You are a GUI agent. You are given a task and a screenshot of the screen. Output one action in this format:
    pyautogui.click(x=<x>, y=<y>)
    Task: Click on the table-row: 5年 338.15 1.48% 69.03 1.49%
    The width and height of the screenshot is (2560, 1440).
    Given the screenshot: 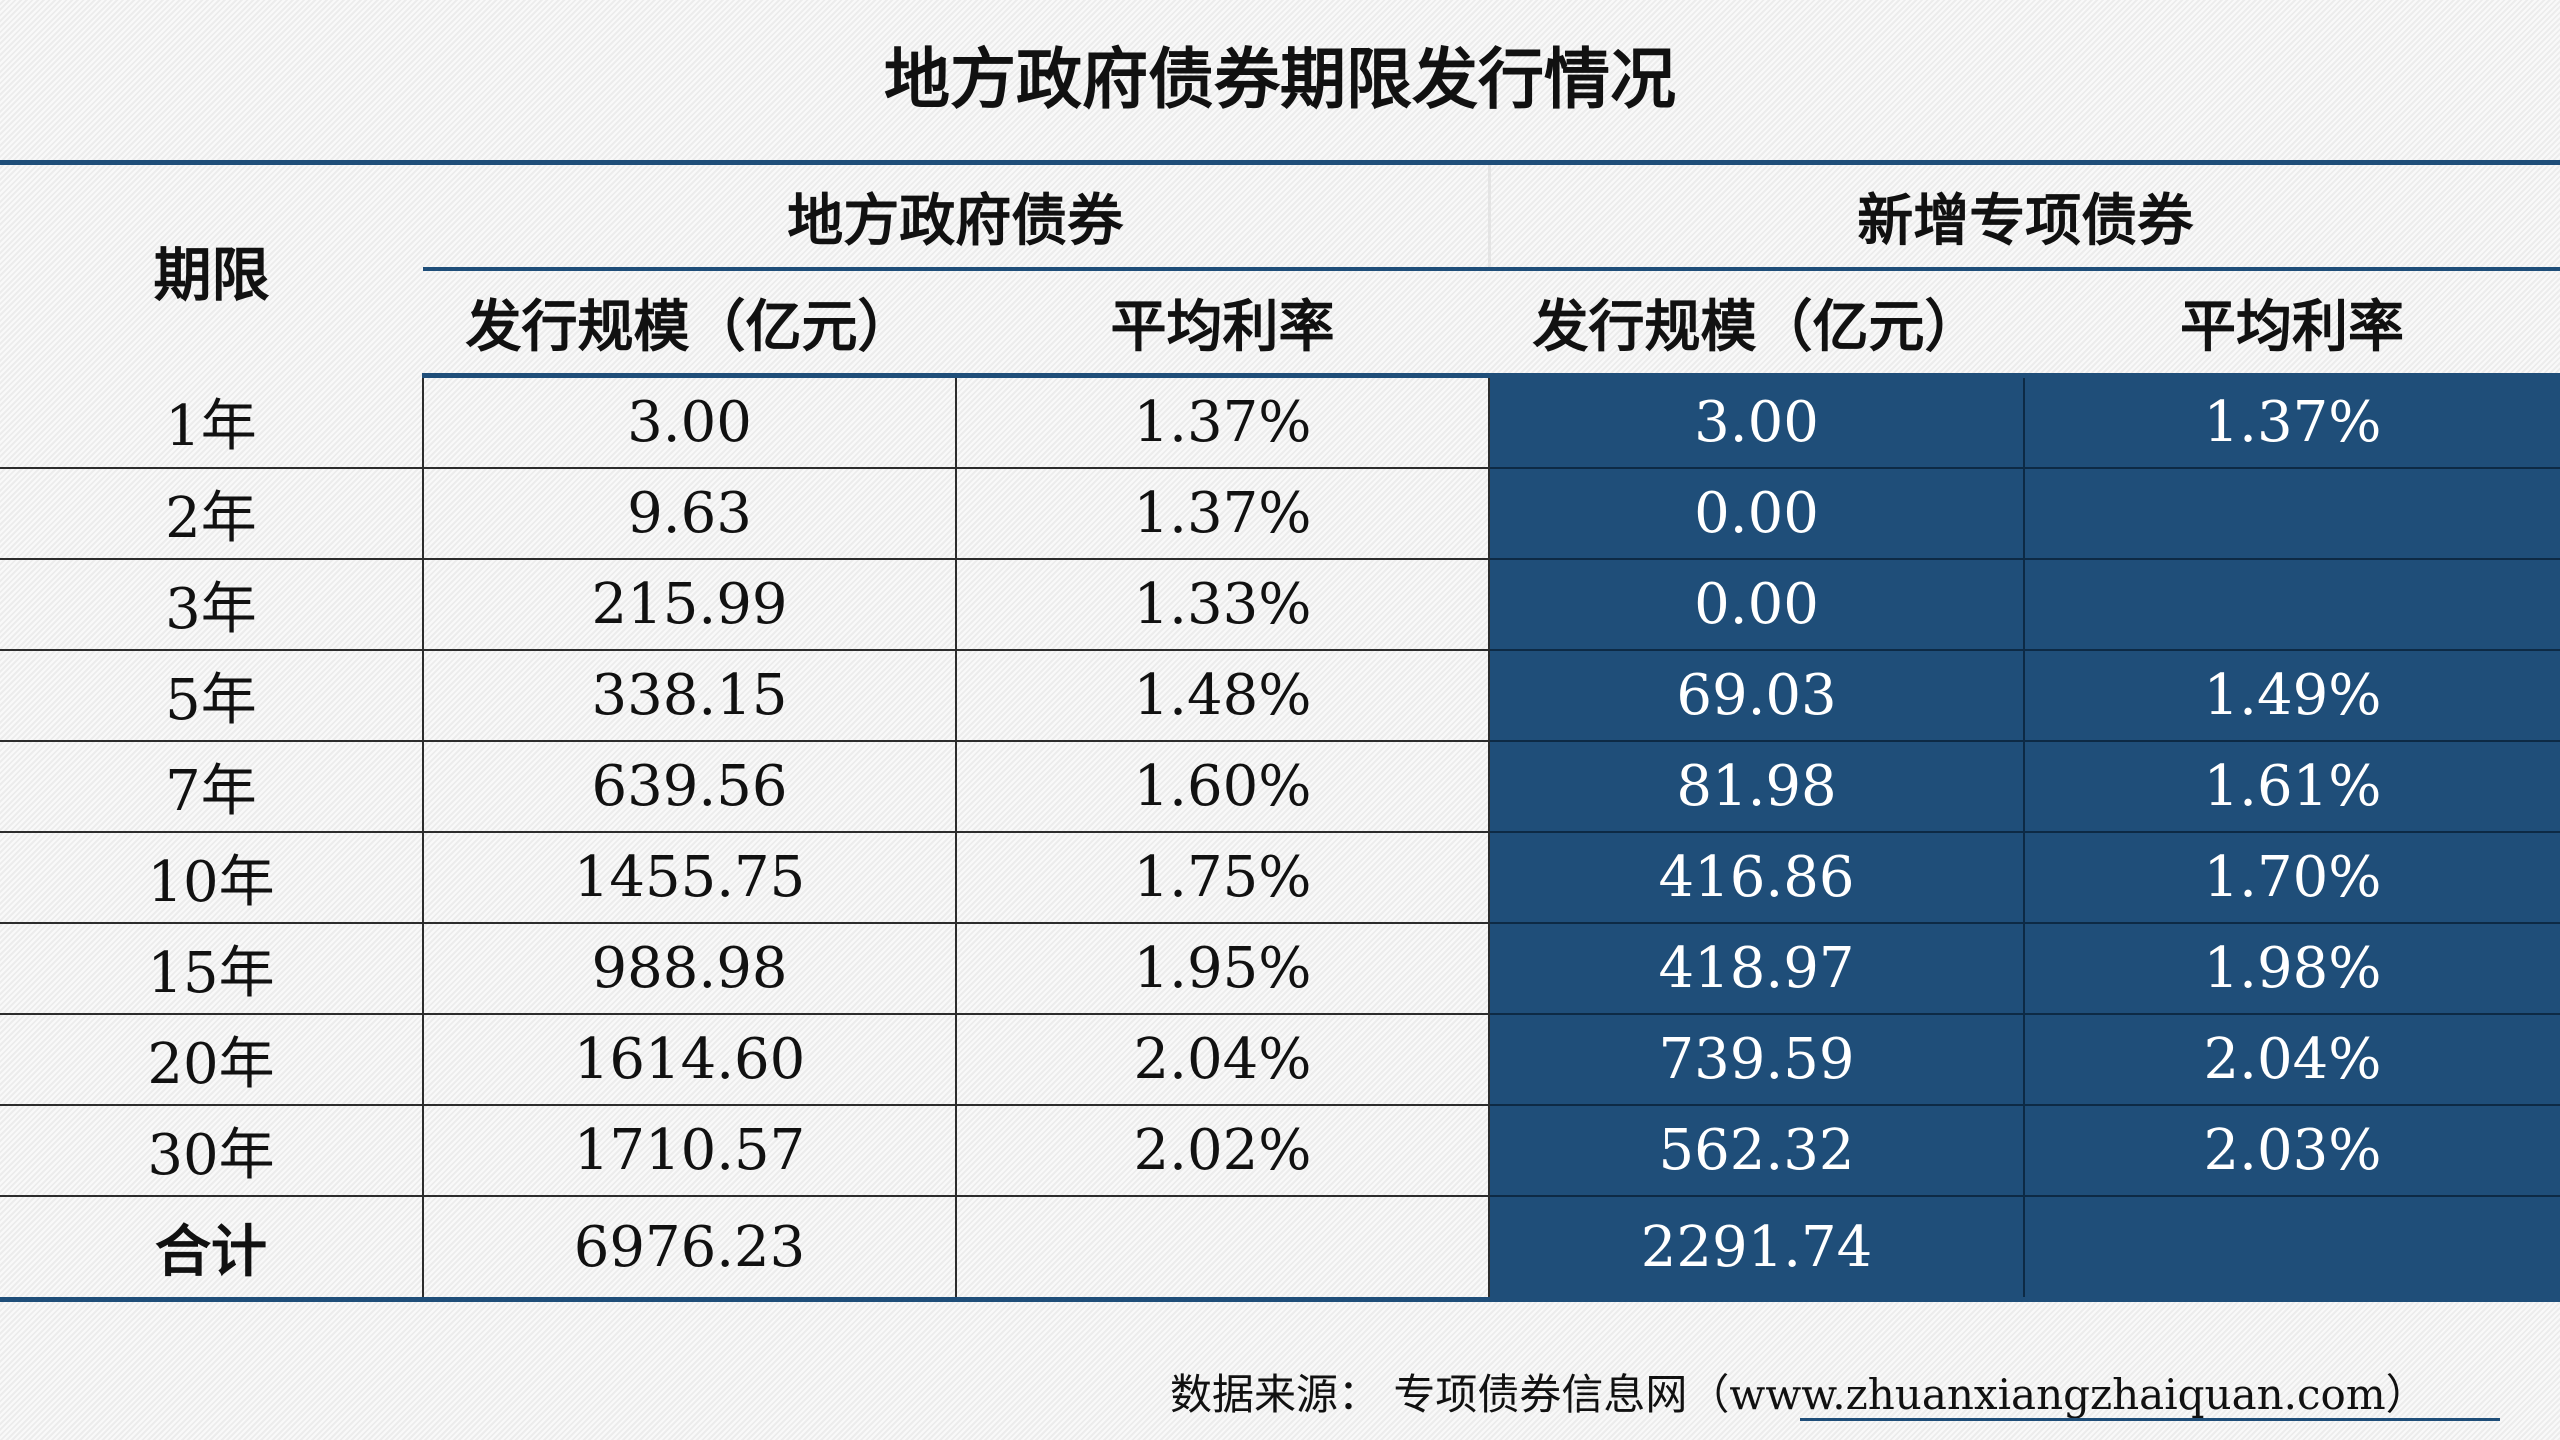 What is the action you would take?
    pyautogui.click(x=1280, y=696)
    